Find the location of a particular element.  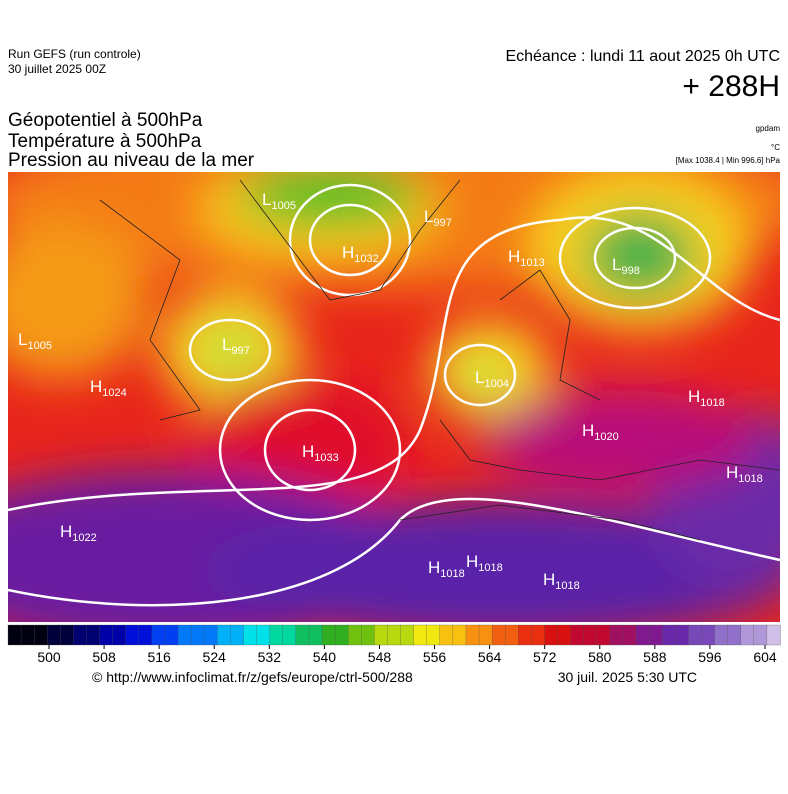

pressure-center: H1024 is located at coordinates (108, 388).